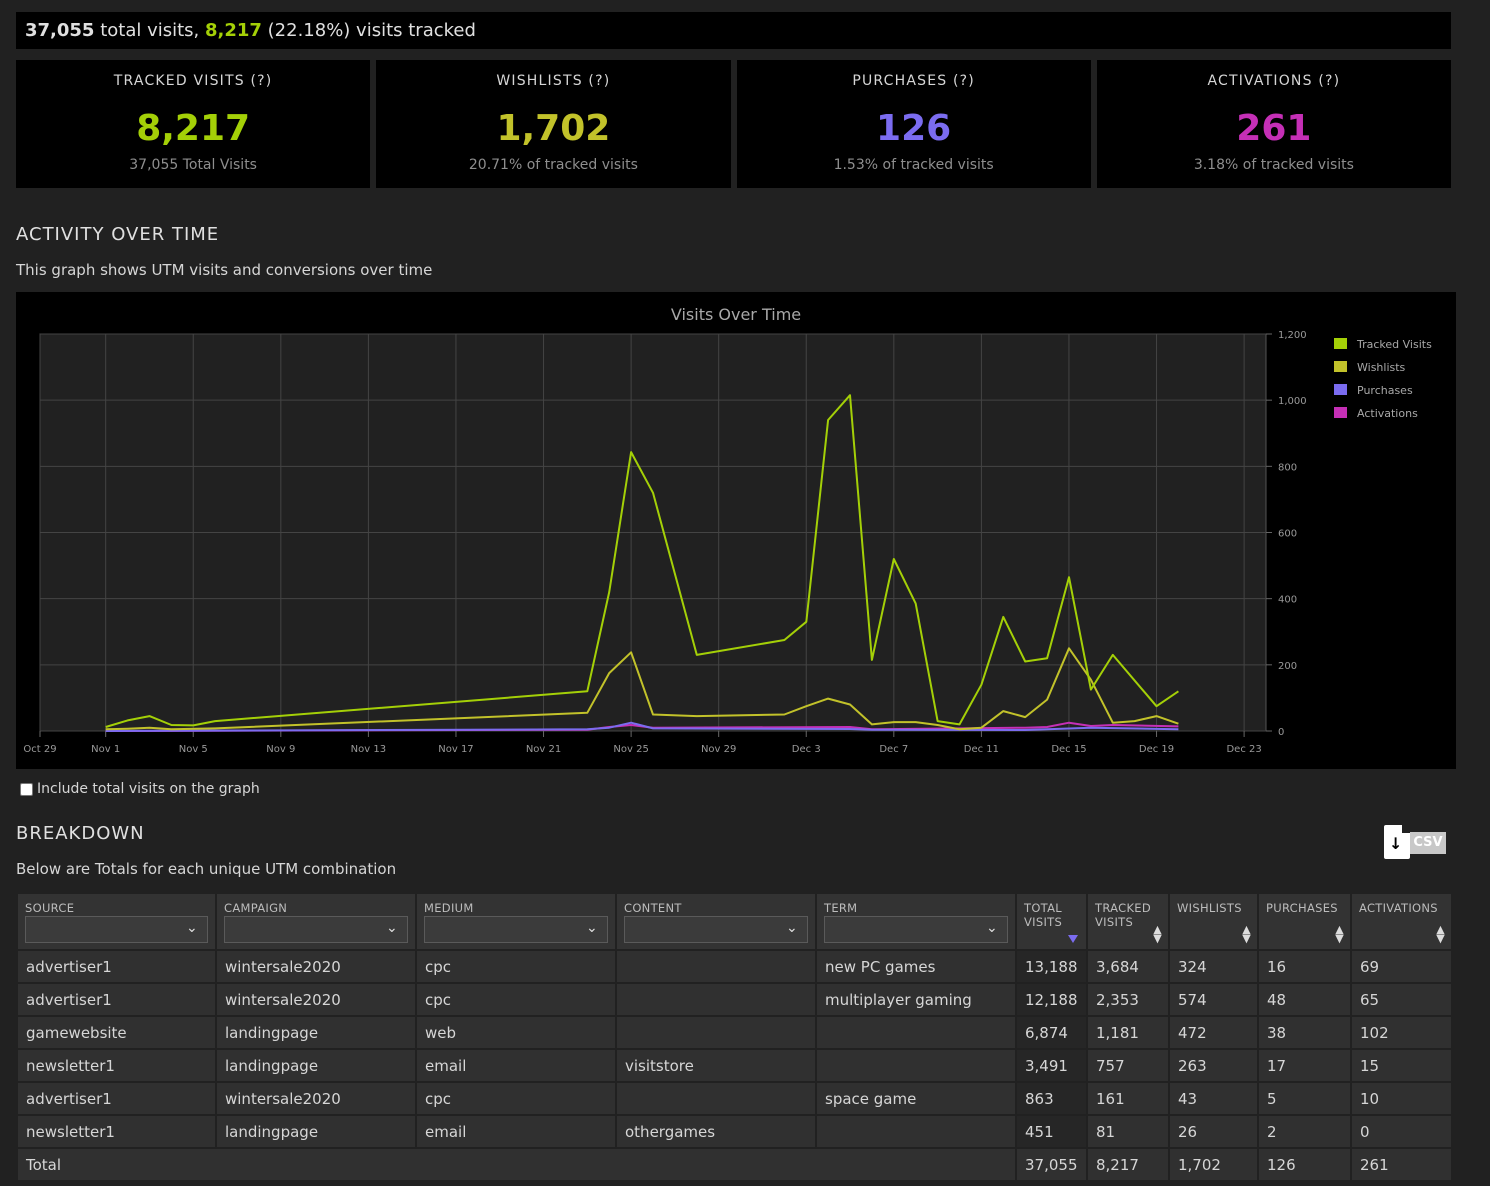  What do you see at coordinates (716, 929) in the screenshot?
I see `content-filter-select: ⌄` at bounding box center [716, 929].